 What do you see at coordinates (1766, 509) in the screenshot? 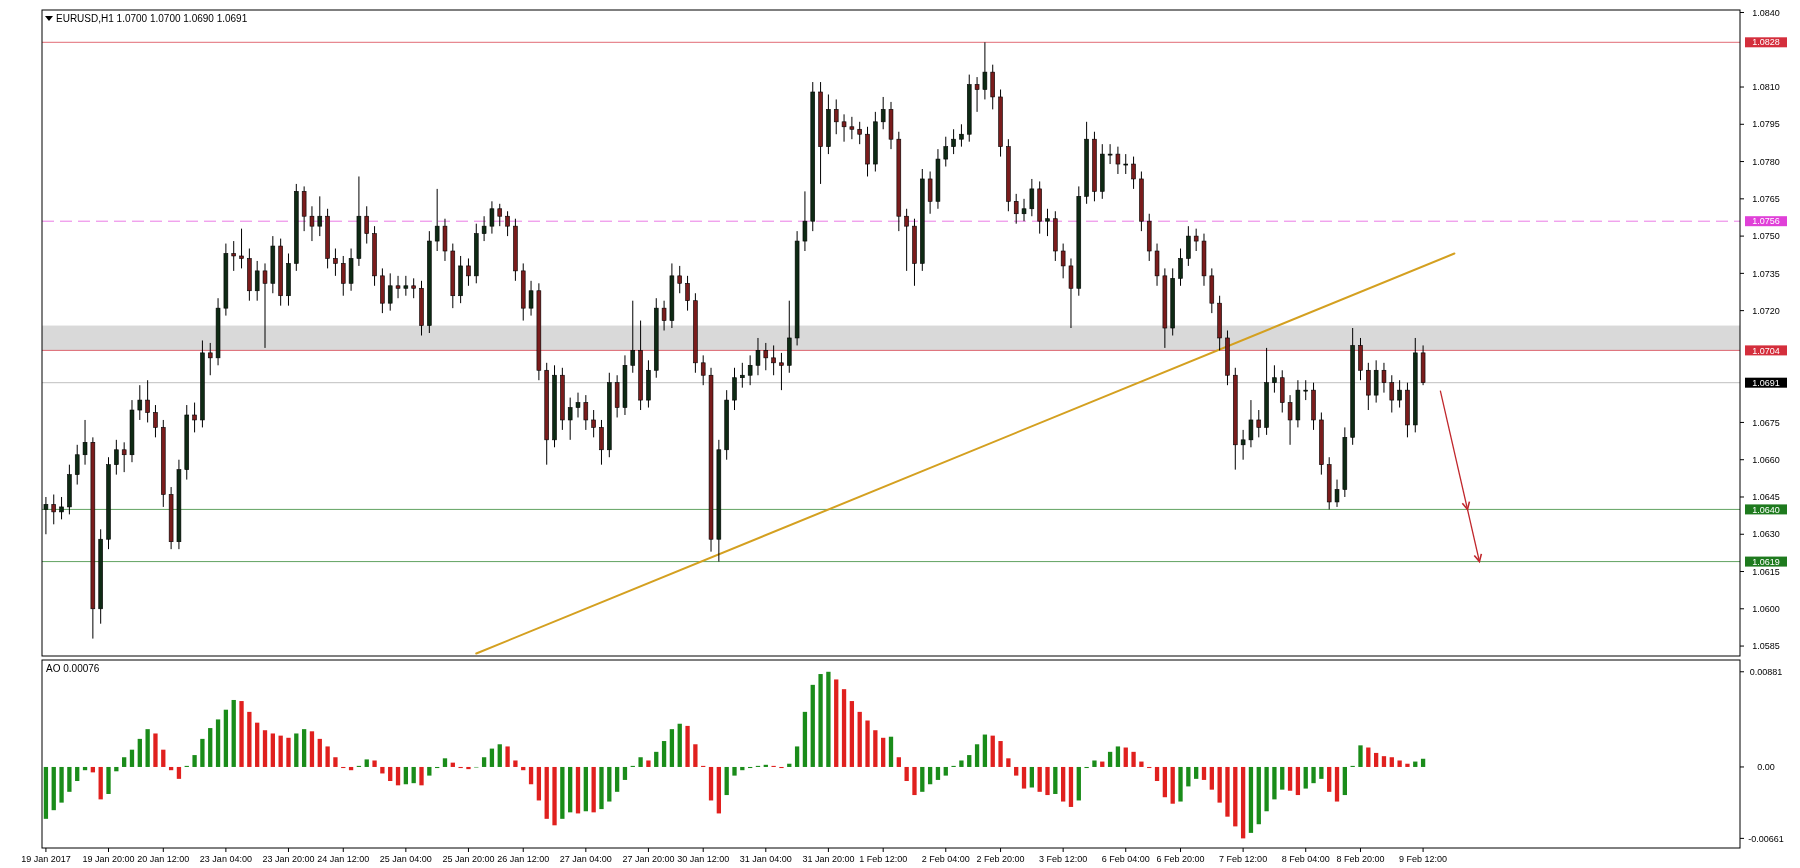
I see `ref-line-label: 1.0640` at bounding box center [1766, 509].